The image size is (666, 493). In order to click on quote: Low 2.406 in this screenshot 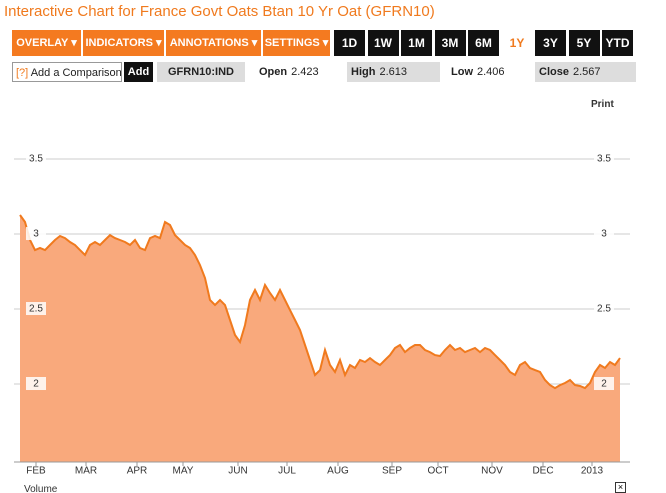, I will do `click(489, 72)`.